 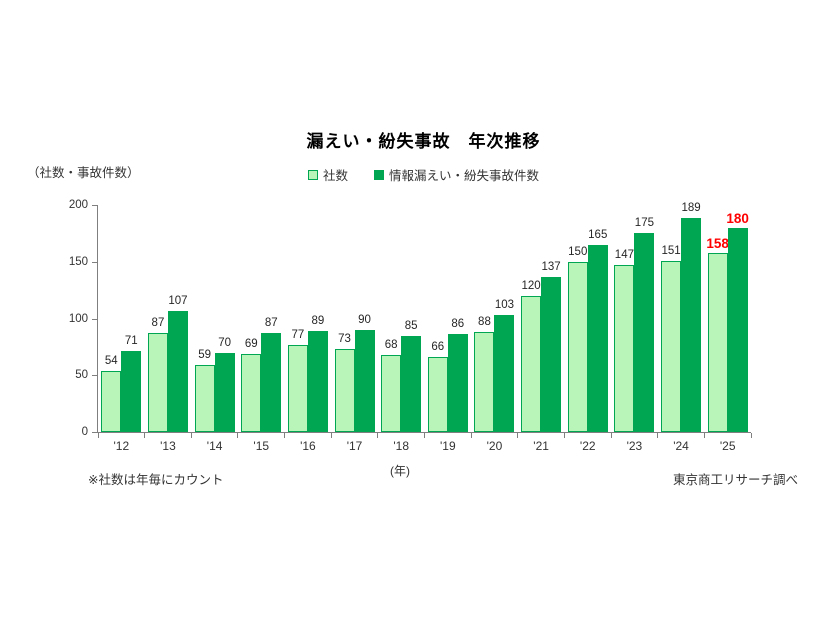 What do you see at coordinates (271, 323) in the screenshot?
I see `bar-label-incidents: 87` at bounding box center [271, 323].